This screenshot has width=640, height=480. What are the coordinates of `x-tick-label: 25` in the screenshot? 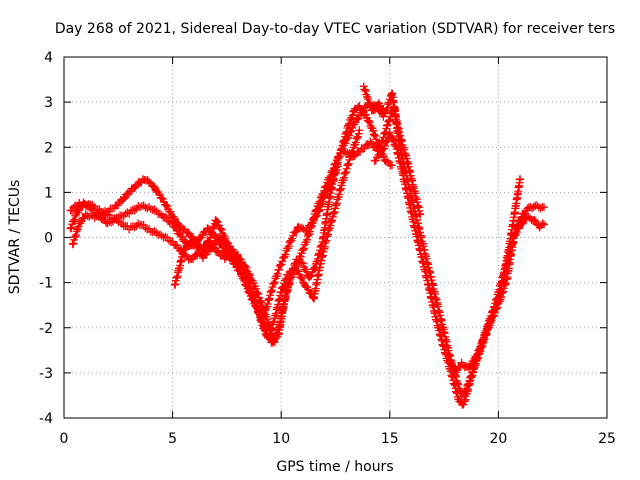 It's located at (607, 439).